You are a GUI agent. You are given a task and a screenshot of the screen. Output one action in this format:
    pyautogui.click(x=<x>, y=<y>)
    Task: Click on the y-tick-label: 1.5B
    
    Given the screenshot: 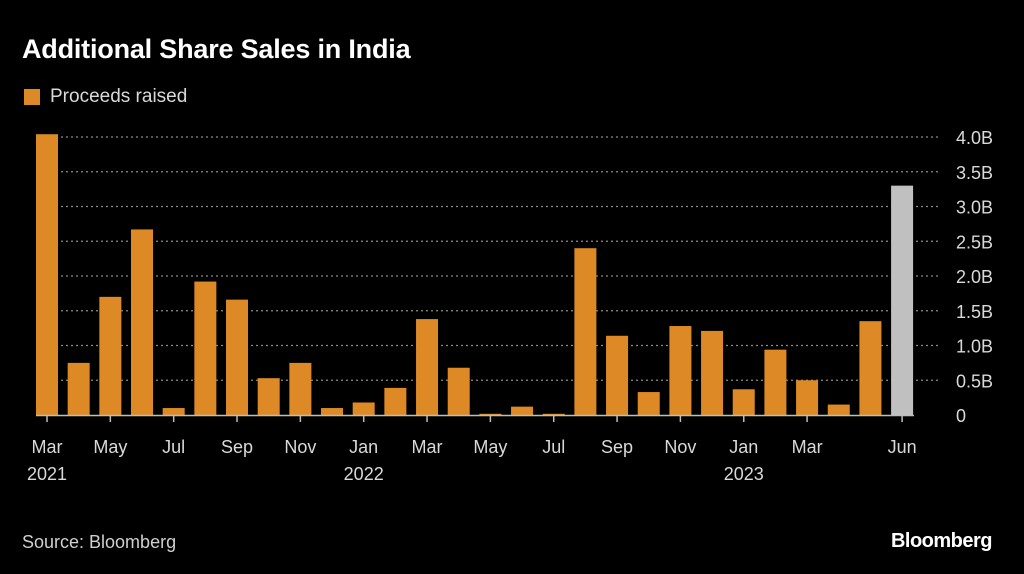 What is the action you would take?
    pyautogui.click(x=974, y=312)
    